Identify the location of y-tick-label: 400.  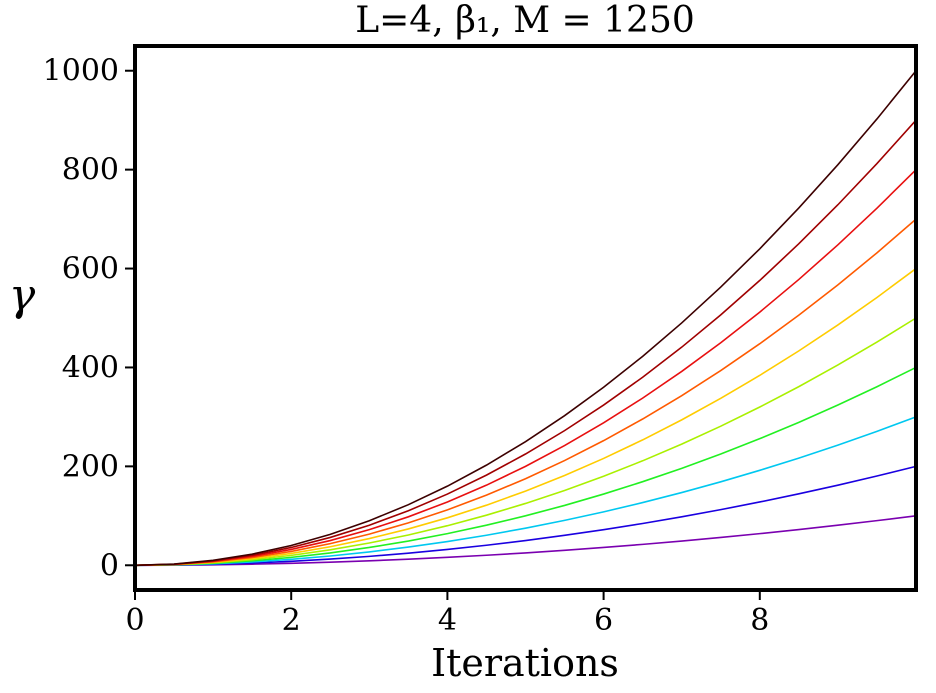
(90, 367).